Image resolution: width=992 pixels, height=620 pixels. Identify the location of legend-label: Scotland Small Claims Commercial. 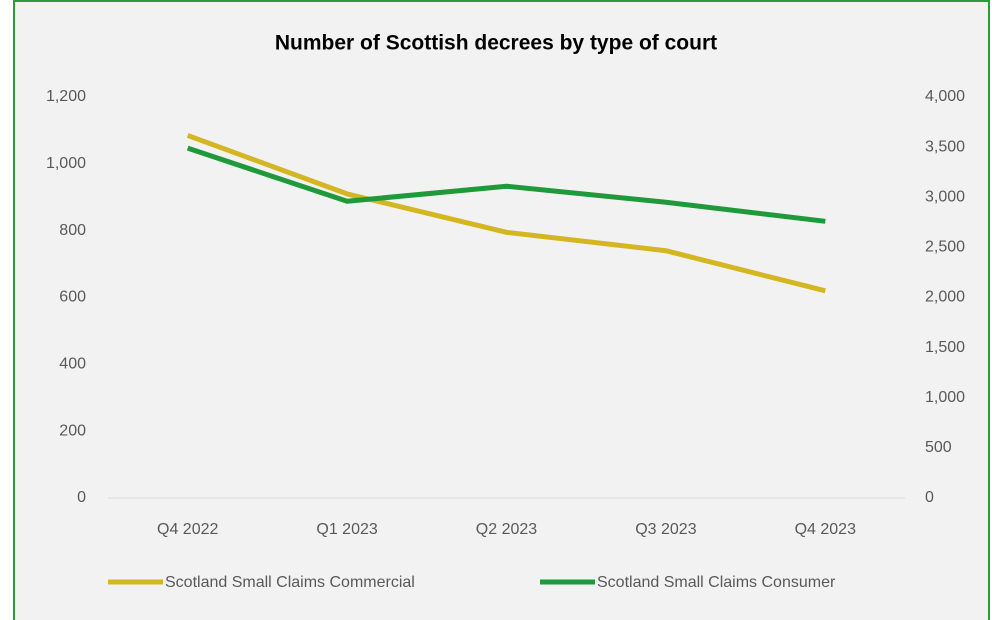
(290, 582).